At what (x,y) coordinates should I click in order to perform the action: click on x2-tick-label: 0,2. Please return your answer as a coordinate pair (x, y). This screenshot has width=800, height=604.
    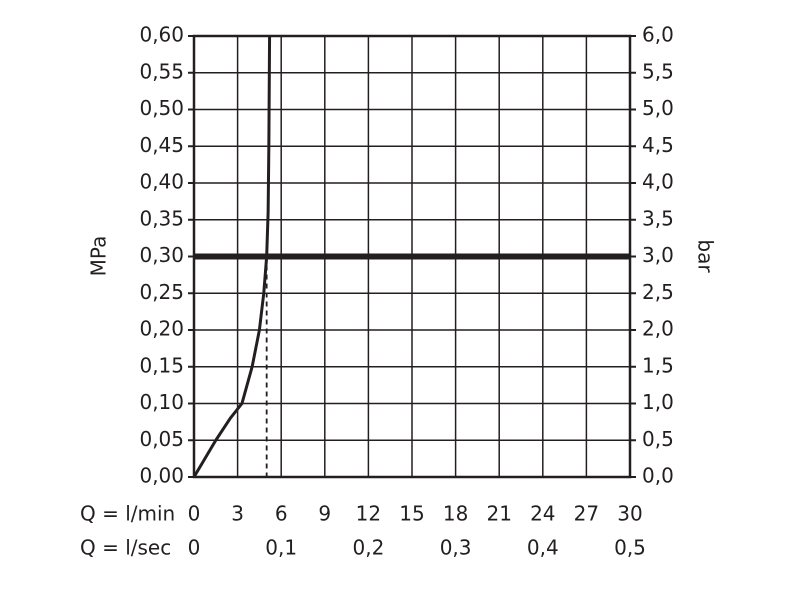
    Looking at the image, I should click on (368, 548).